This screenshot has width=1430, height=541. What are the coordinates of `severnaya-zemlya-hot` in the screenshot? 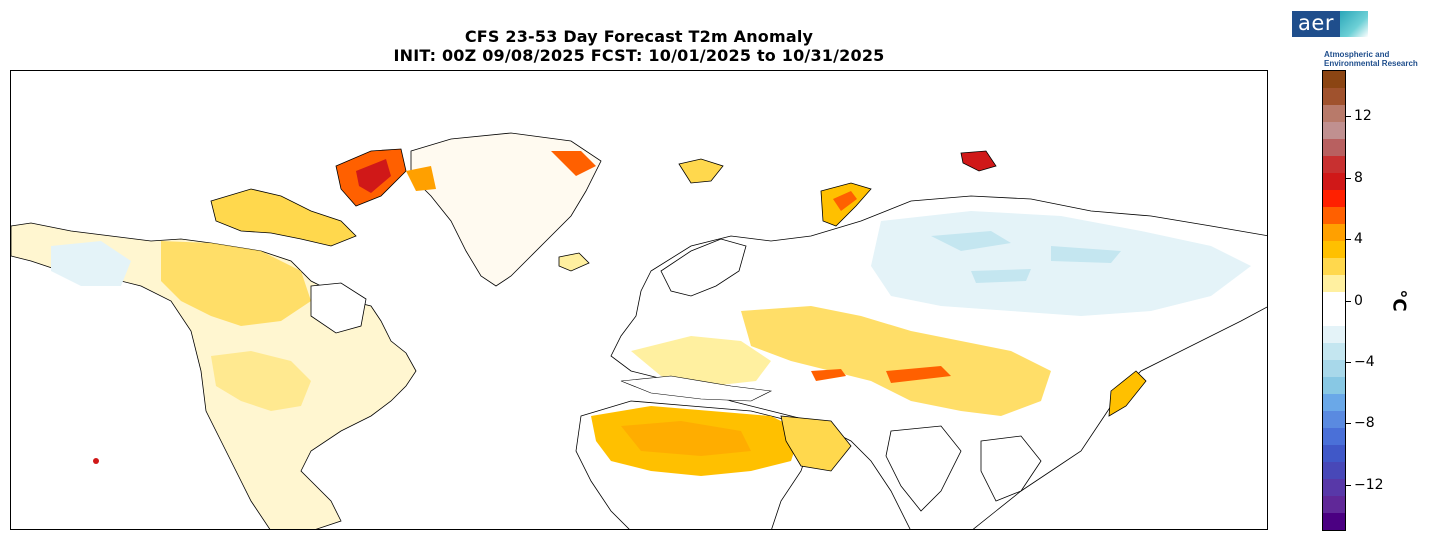 It's located at (978, 161).